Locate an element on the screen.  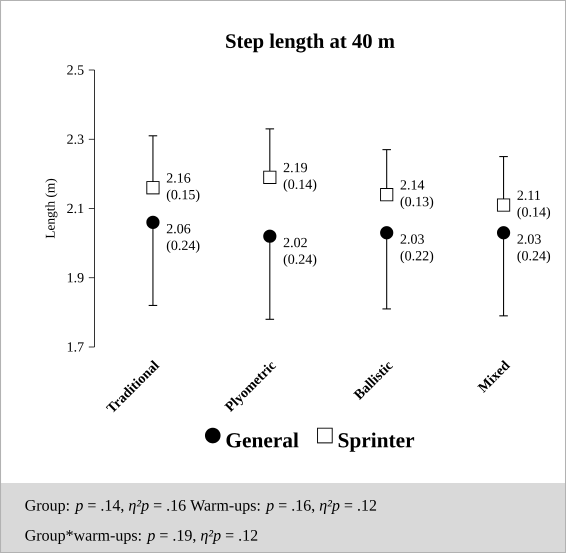
data-label: 2.19 (0.14) is located at coordinates (300, 177).